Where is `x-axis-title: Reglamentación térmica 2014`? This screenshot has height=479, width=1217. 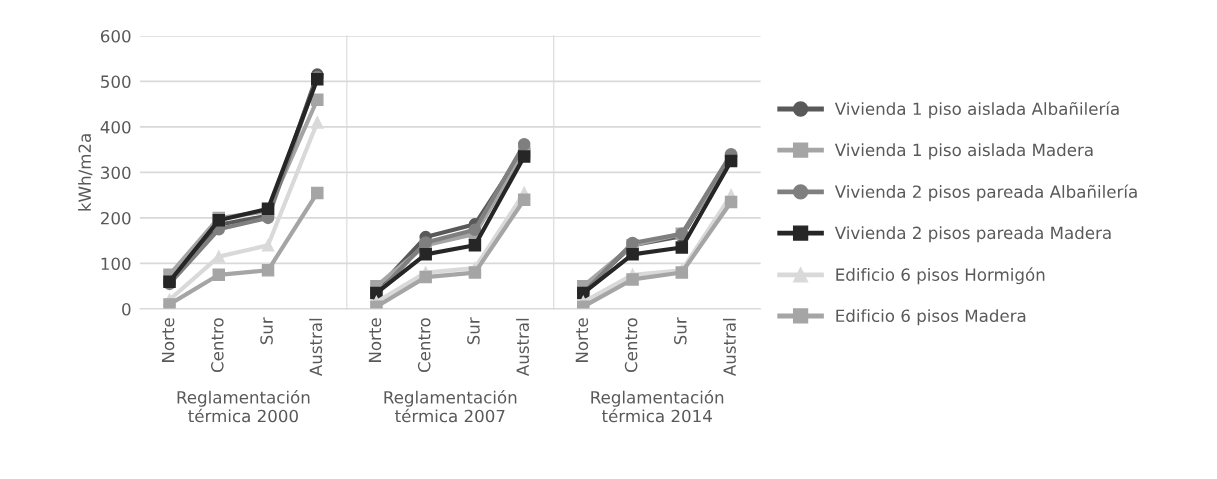
x-axis-title: Reglamentación térmica 2014 is located at coordinates (657, 406).